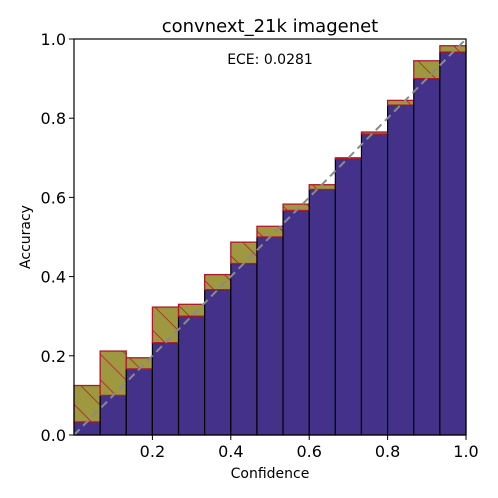 The width and height of the screenshot is (498, 498). Describe the element at coordinates (308, 451) in the screenshot. I see `x-tick-label: 0.6` at that location.